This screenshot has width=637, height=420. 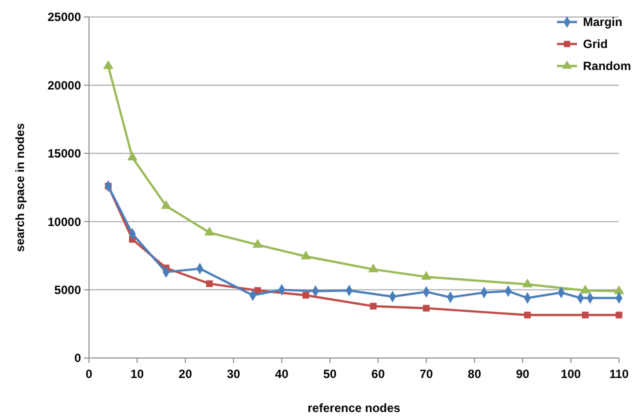 I want to click on y-tick-label: 20000, so click(x=65, y=85).